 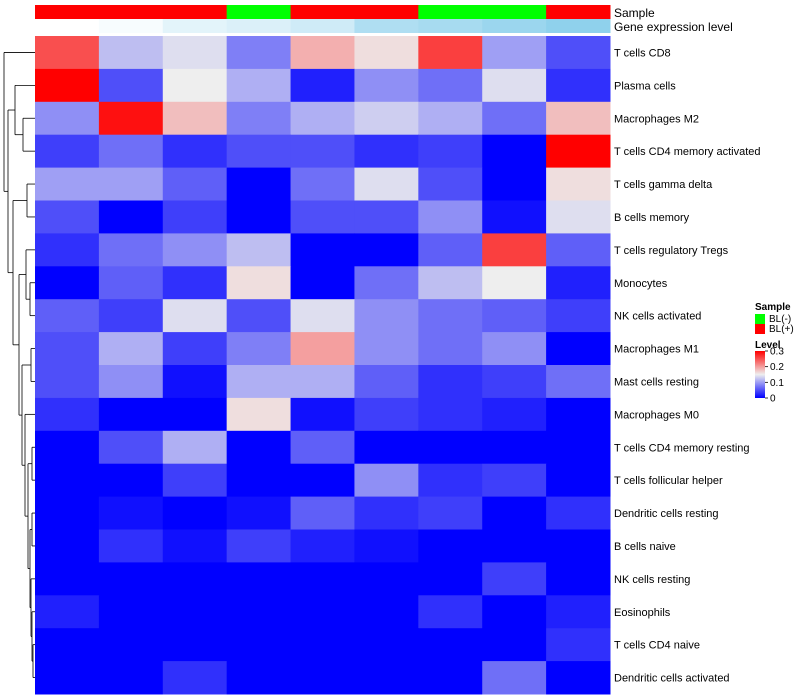 What do you see at coordinates (672, 679) in the screenshot?
I see `row-label: Dendritic cells activated` at bounding box center [672, 679].